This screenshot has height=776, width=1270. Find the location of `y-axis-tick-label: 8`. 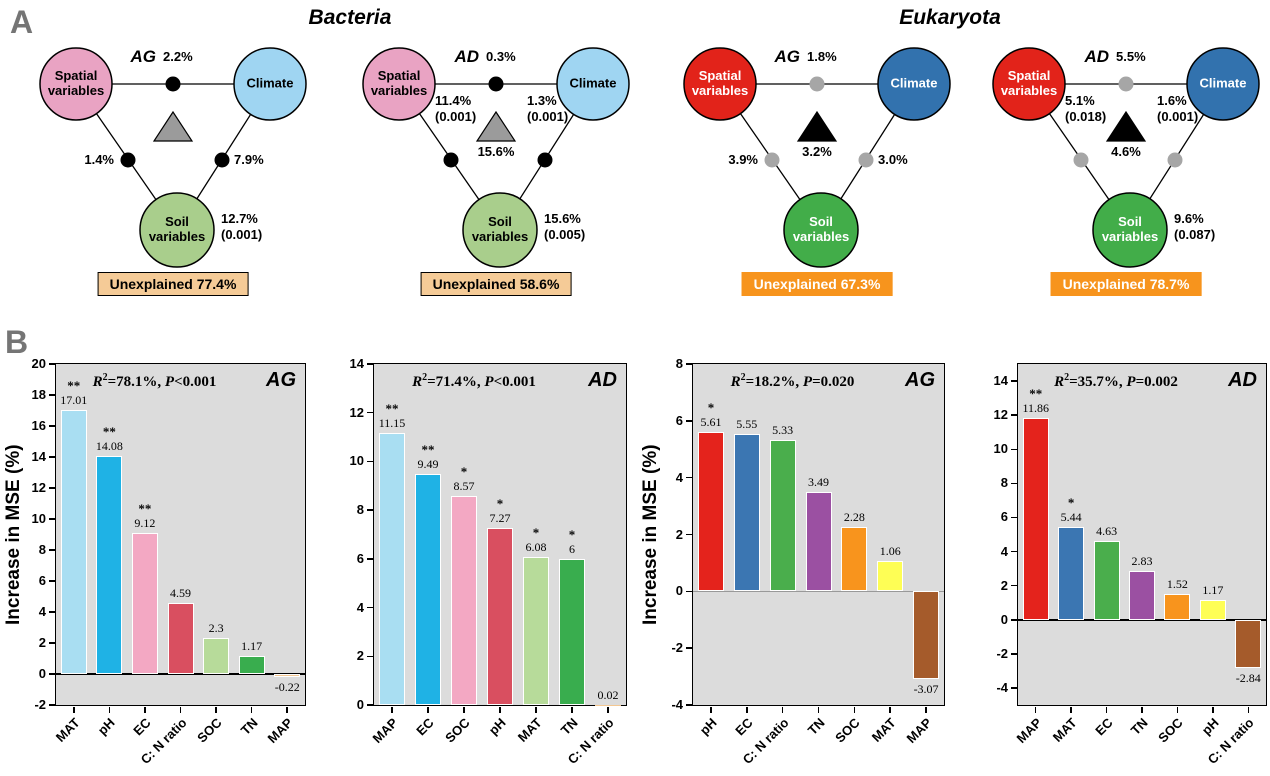

y-axis-tick-label: 8 is located at coordinates (42, 549).